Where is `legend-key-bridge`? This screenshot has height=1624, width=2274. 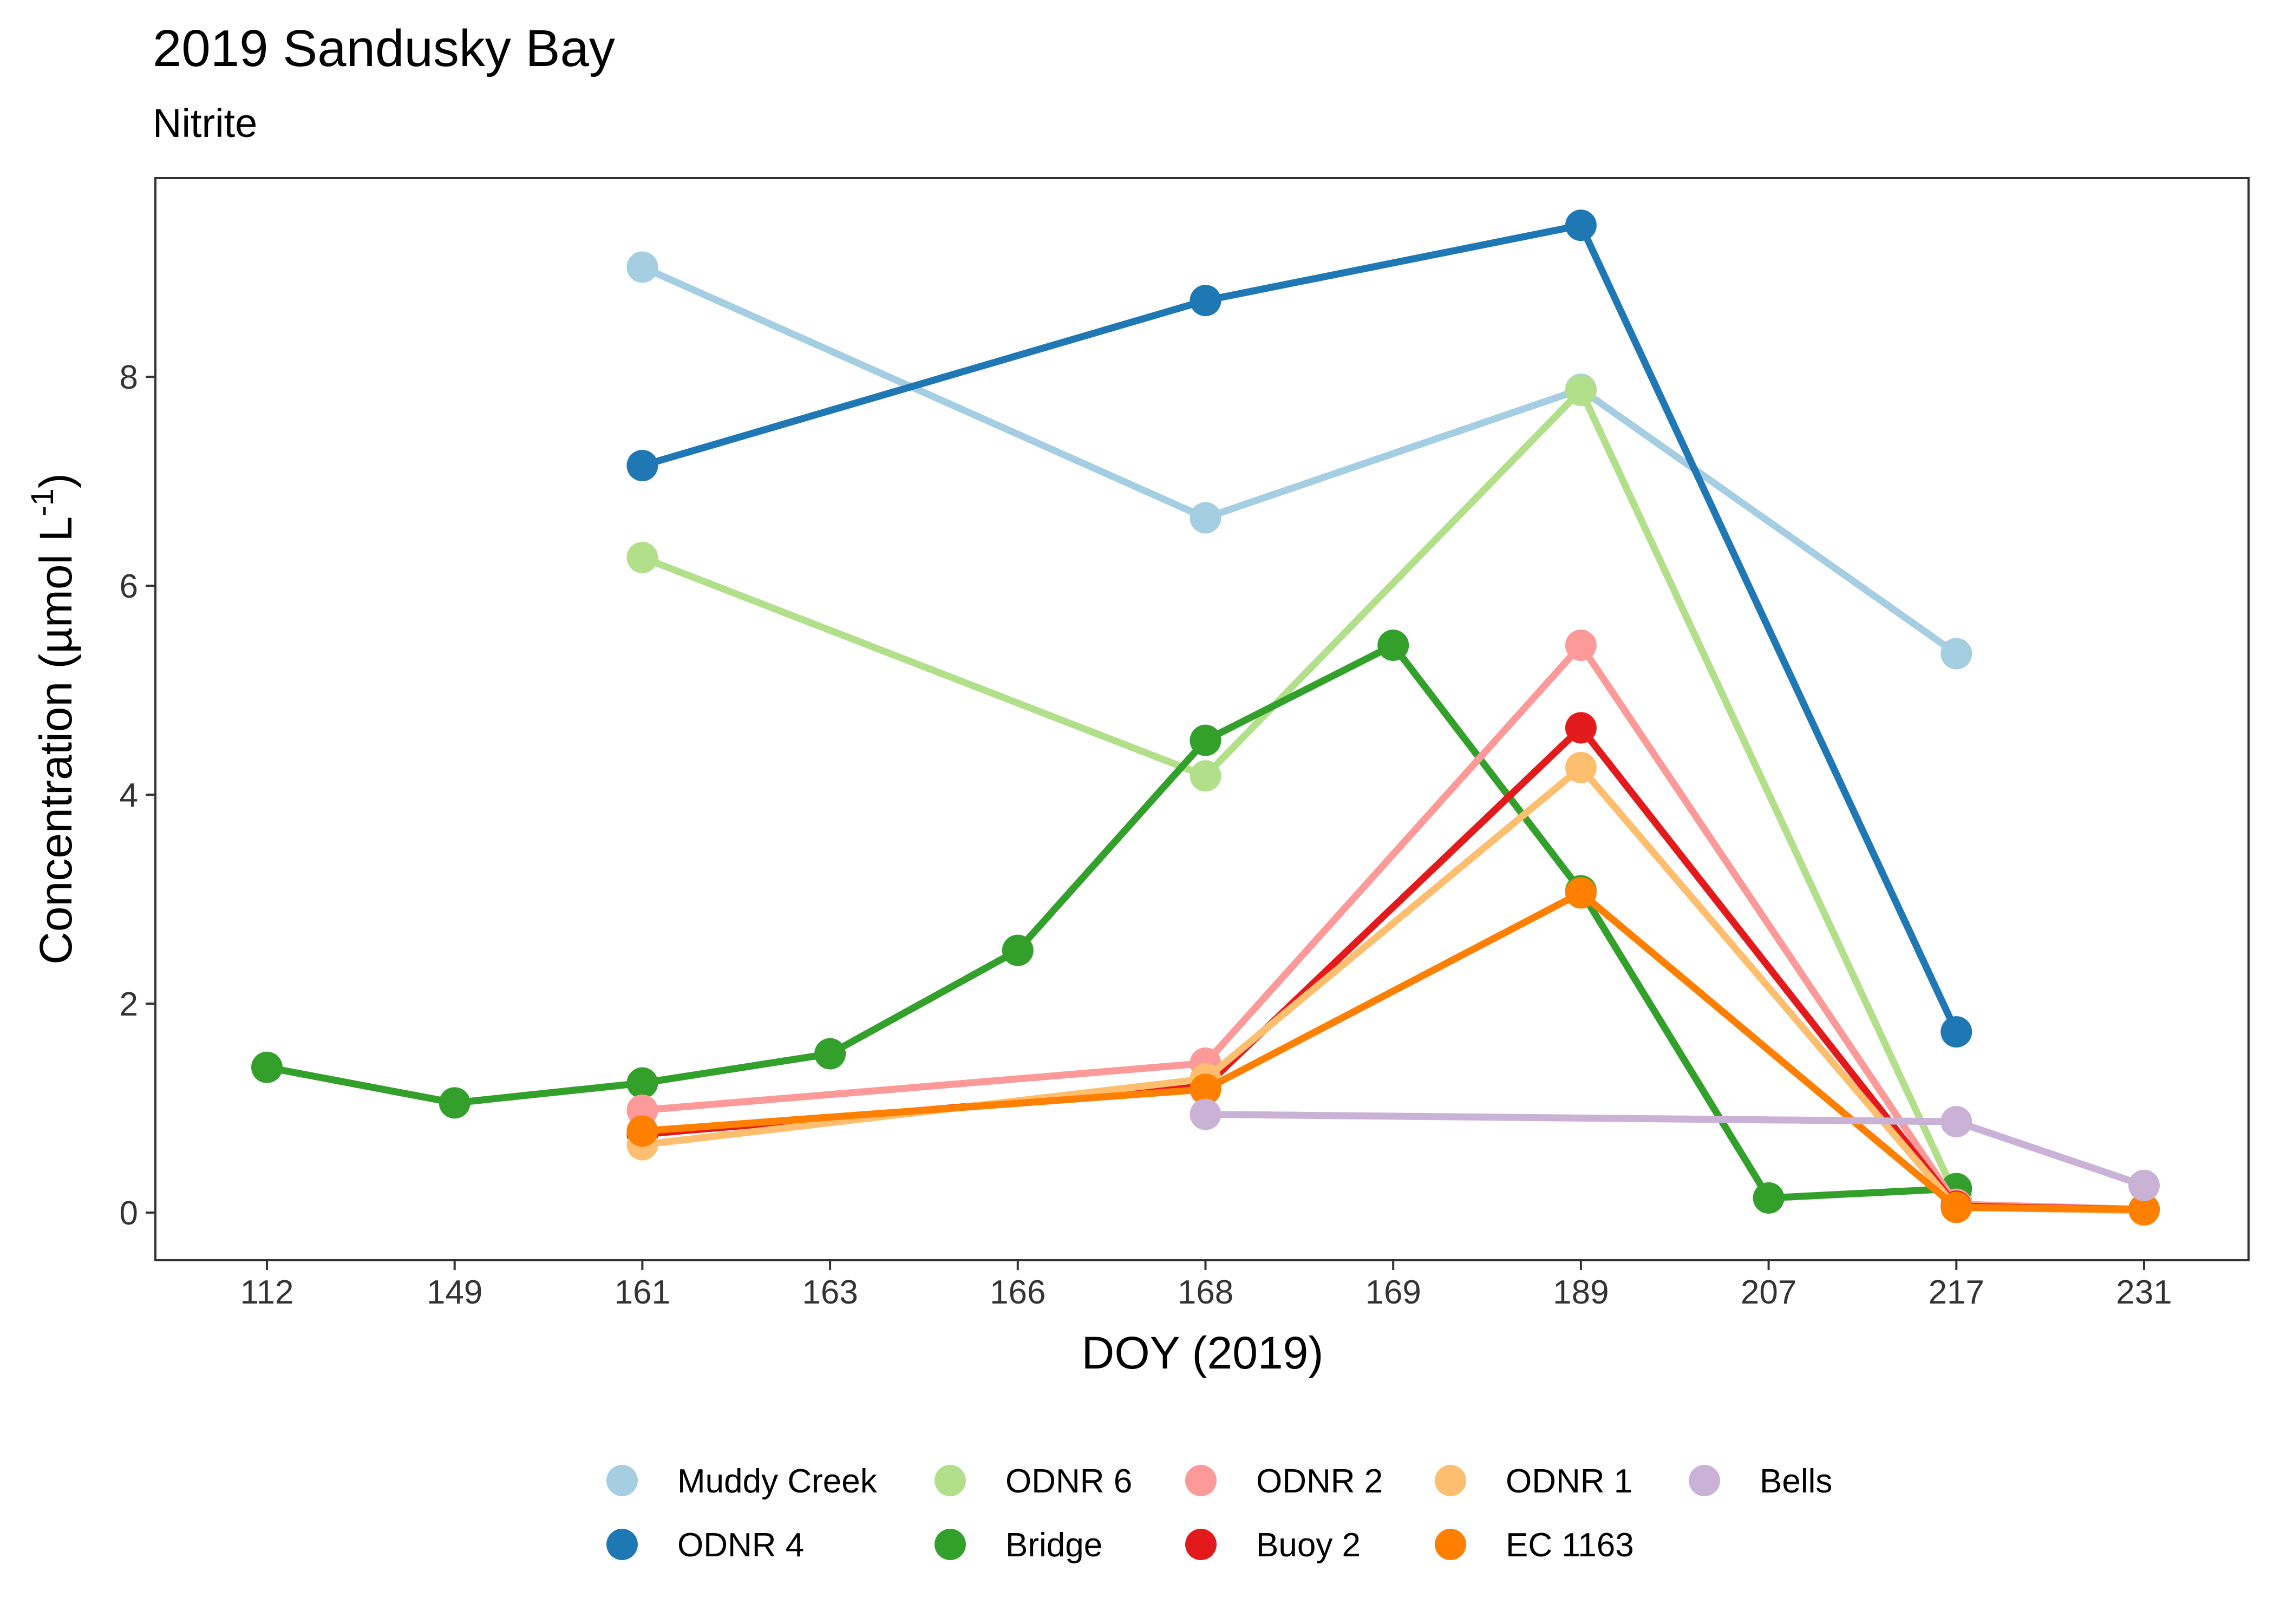
legend-key-bridge is located at coordinates (951, 1545).